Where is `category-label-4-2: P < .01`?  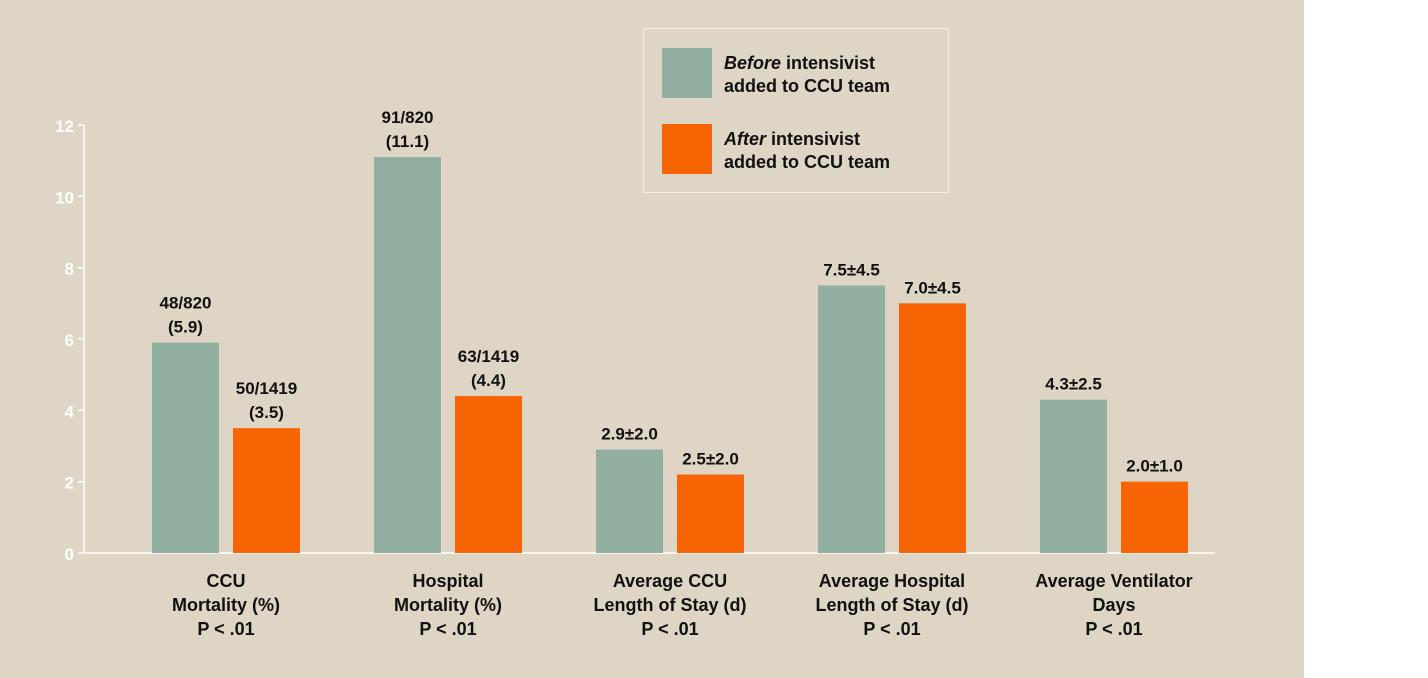 category-label-4-2: P < .01 is located at coordinates (1113, 629).